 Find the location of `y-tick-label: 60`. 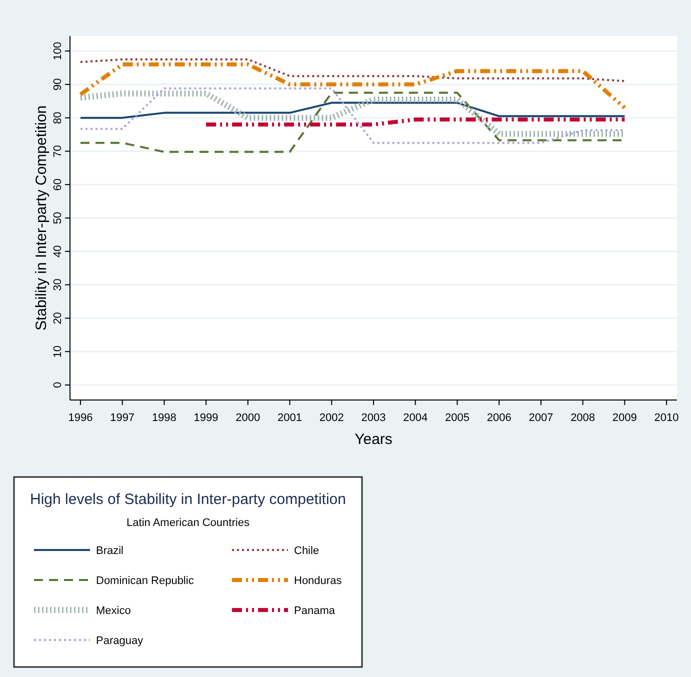

y-tick-label: 60 is located at coordinates (58, 184).